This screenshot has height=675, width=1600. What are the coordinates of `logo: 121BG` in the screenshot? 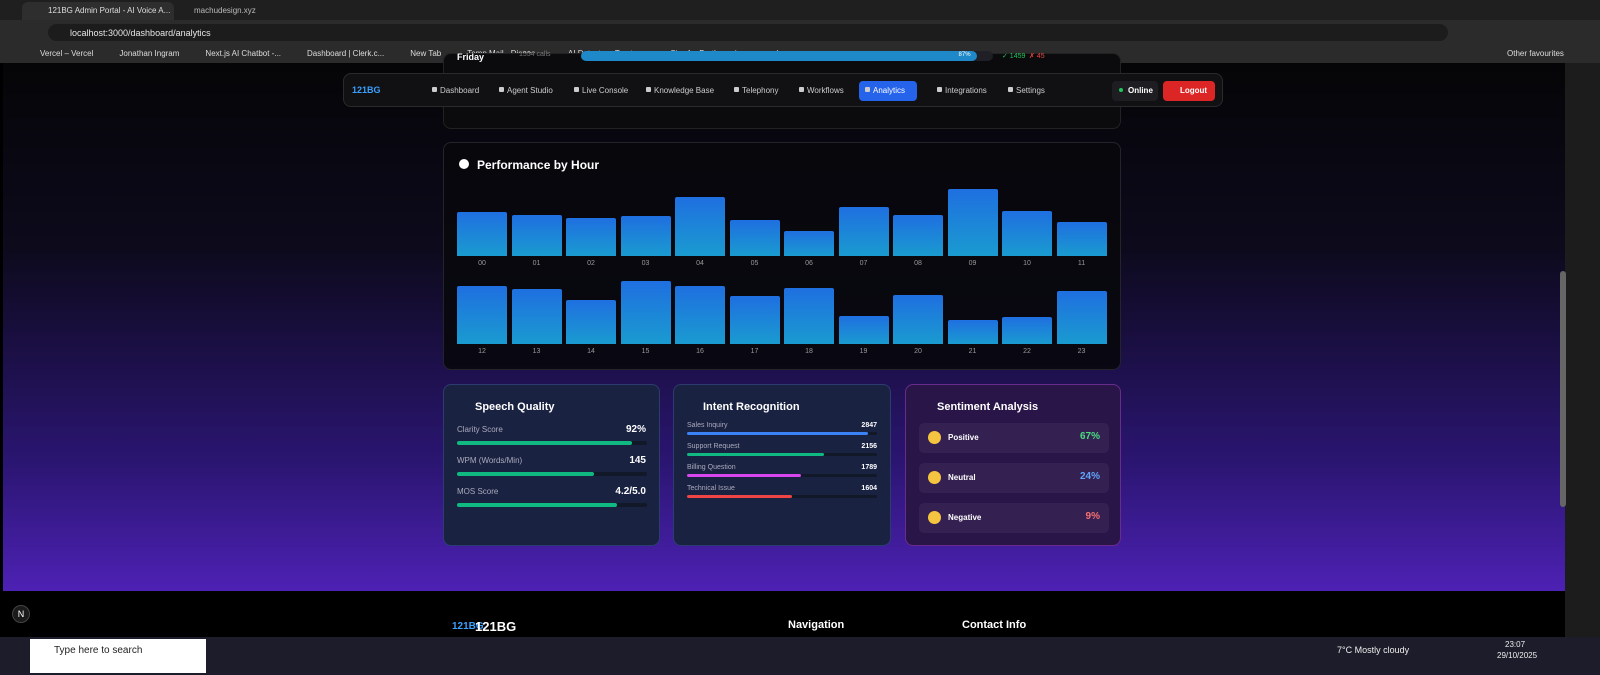 It's located at (366, 90).